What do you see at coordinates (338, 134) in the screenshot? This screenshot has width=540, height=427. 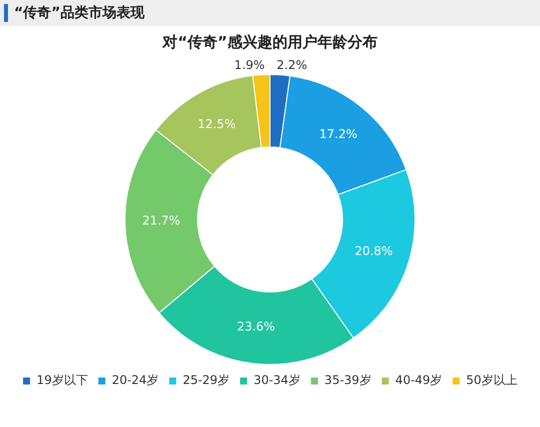 I see `data-label: 17.2%` at bounding box center [338, 134].